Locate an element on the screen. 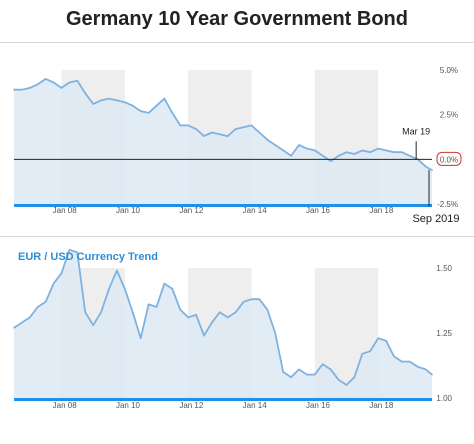  bottom-panel-border is located at coordinates (237, 236).